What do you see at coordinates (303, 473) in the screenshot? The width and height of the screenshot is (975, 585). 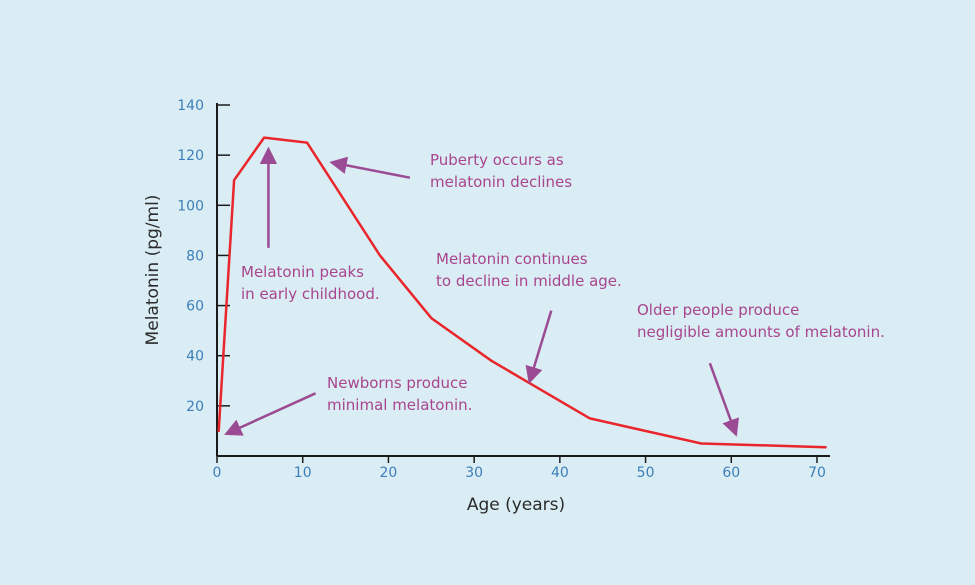 I see `x-tick-label: 10` at bounding box center [303, 473].